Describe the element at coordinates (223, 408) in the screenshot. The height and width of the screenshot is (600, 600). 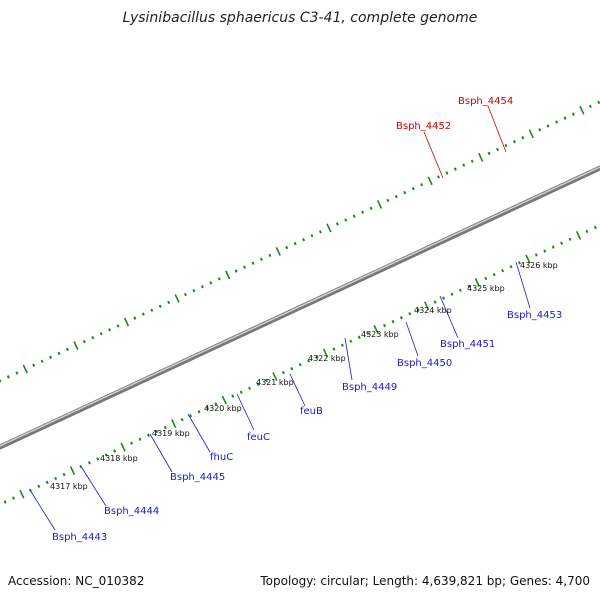
I see `kbp-label: 4320 kbp` at that location.